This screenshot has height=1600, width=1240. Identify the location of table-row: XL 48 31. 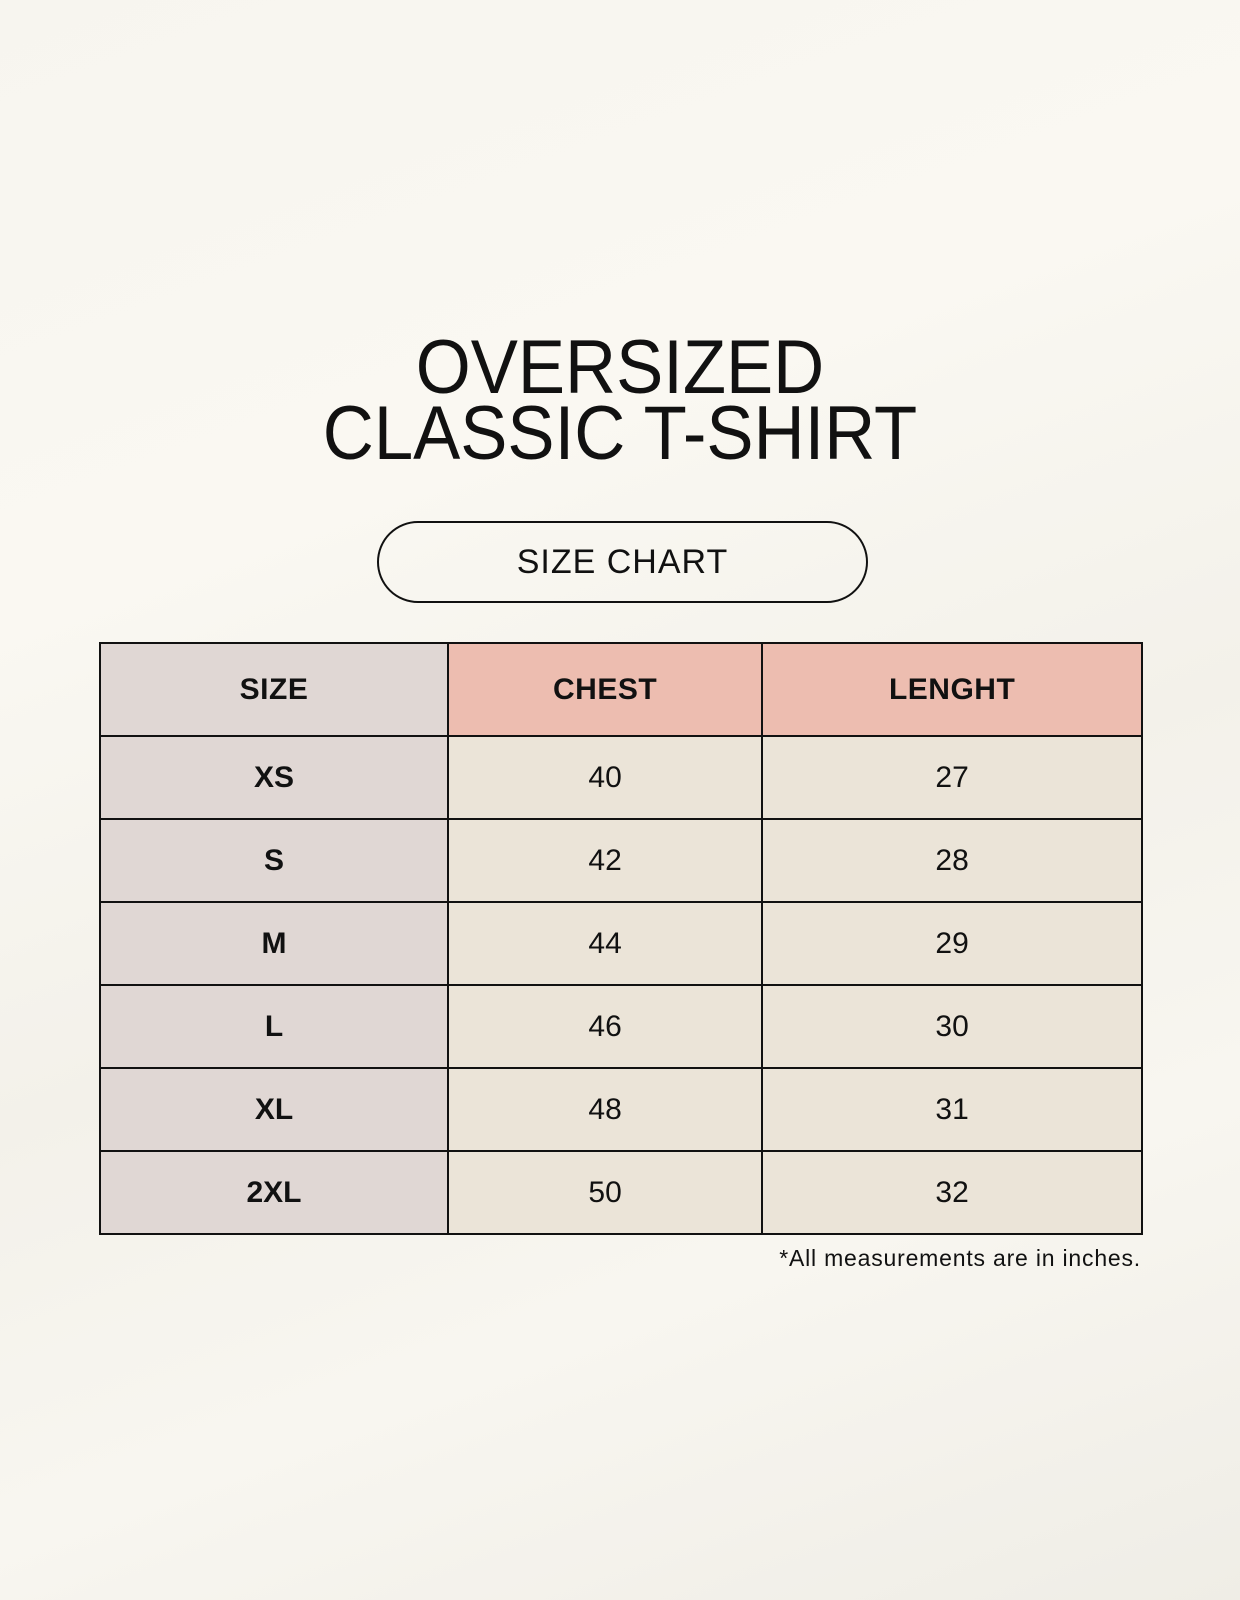
(621, 1109).